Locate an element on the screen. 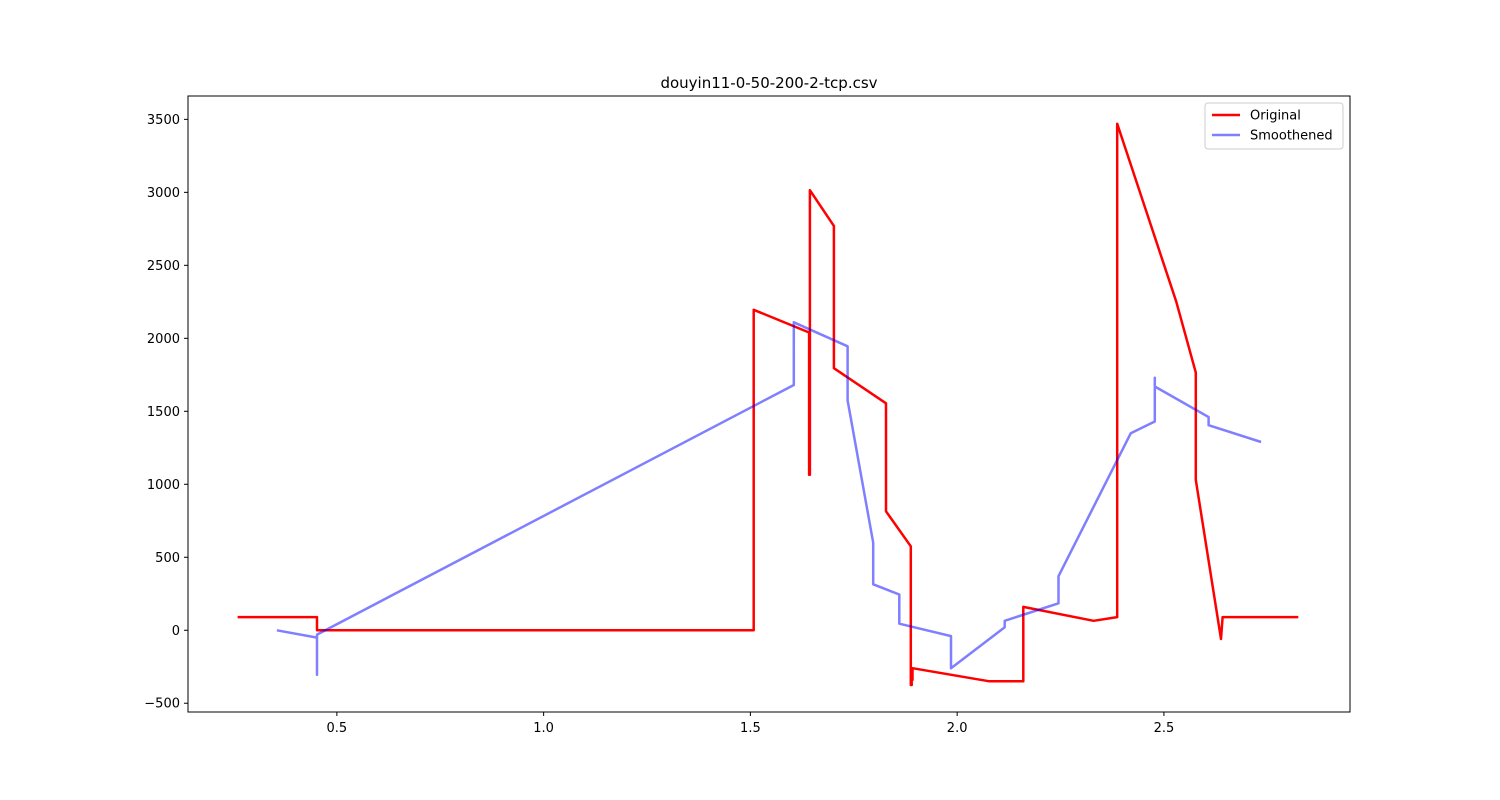 This screenshot has width=1500, height=800. y-tick-label: 1000 is located at coordinates (163, 485).